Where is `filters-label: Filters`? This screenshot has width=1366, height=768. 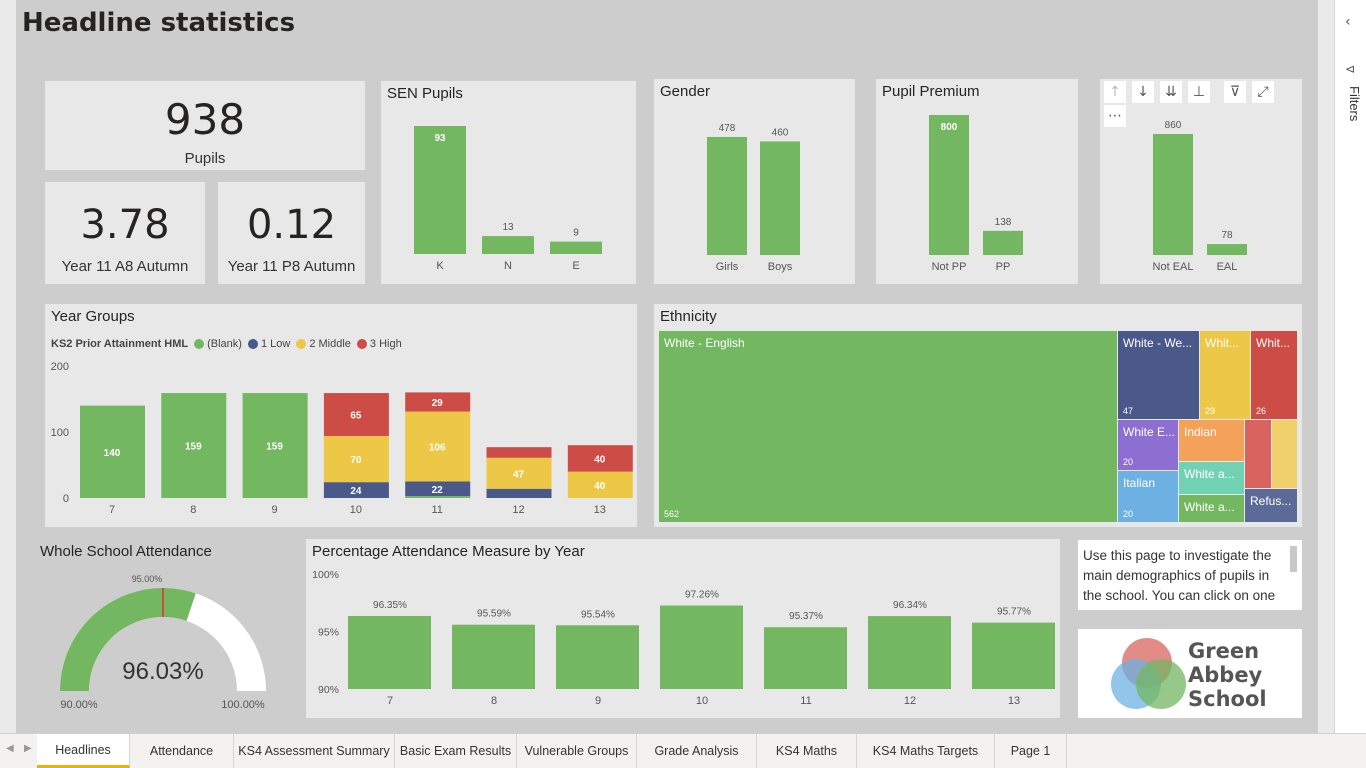
filters-label: Filters is located at coordinates (1354, 104).